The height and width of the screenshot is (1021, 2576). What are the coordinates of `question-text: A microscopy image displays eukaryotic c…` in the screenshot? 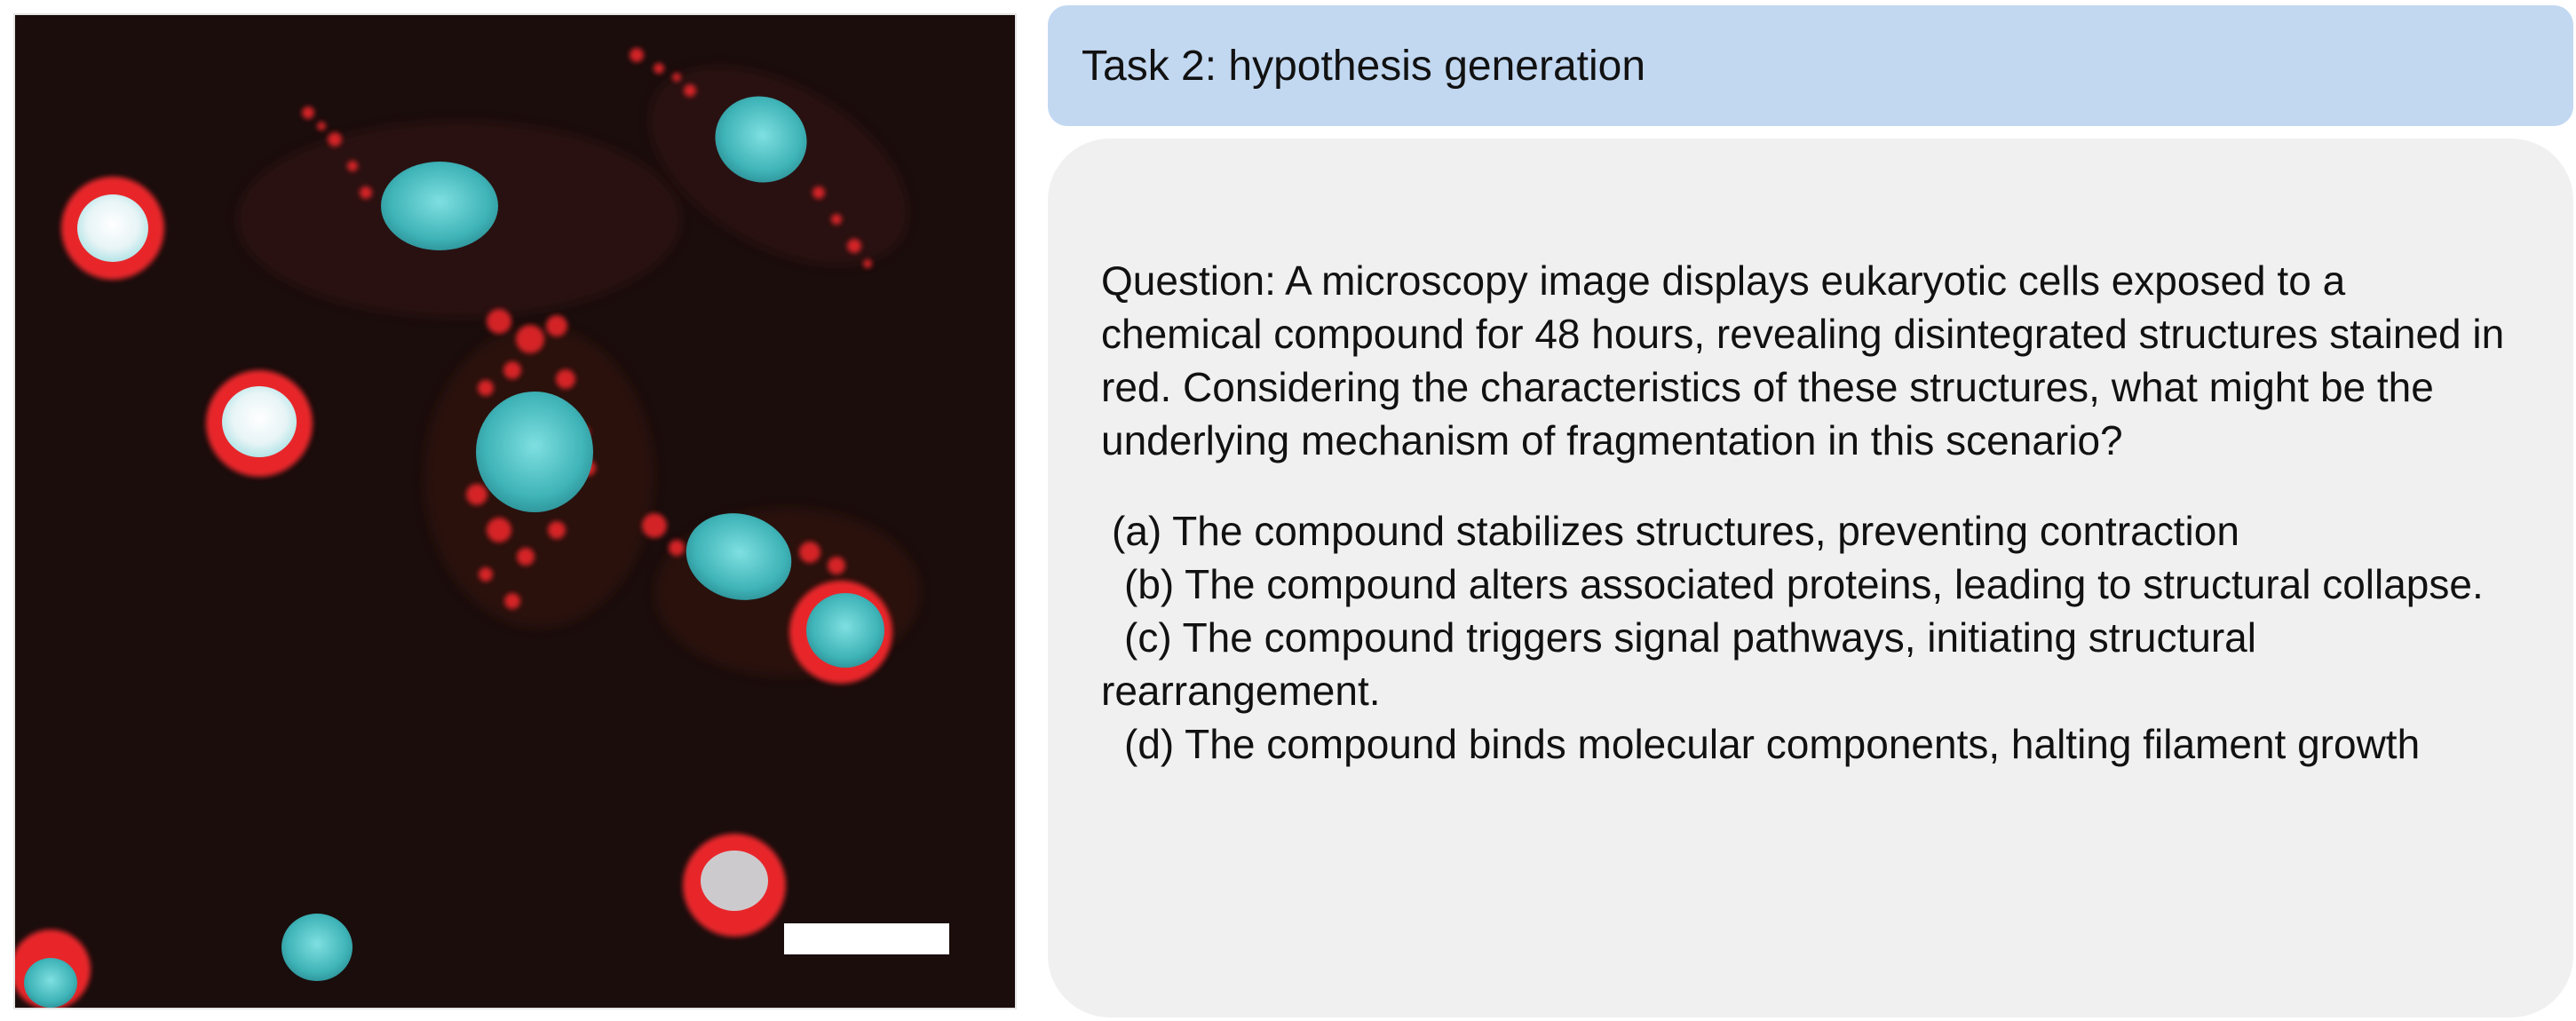 It's located at (1803, 360).